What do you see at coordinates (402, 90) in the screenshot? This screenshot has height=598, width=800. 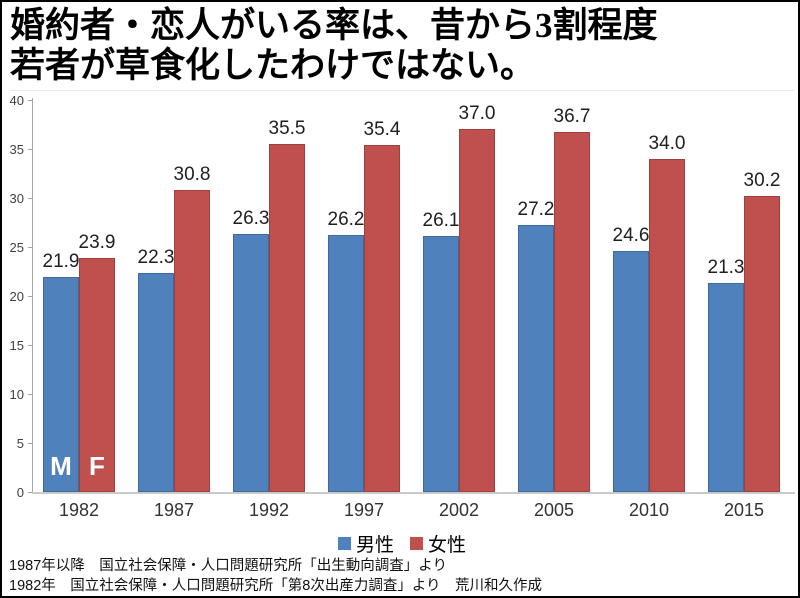 I see `plot-top-border` at bounding box center [402, 90].